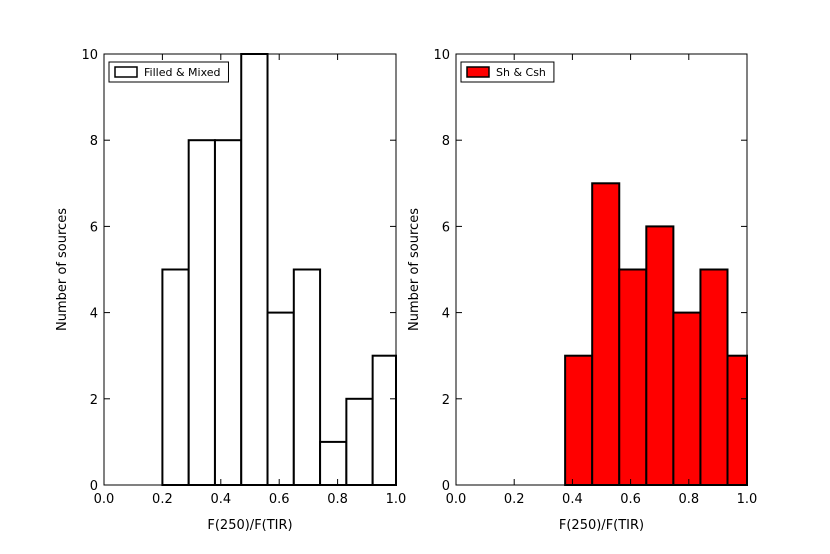 The image size is (830, 554). I want to click on legend: Filled & Mixed, so click(168, 72).